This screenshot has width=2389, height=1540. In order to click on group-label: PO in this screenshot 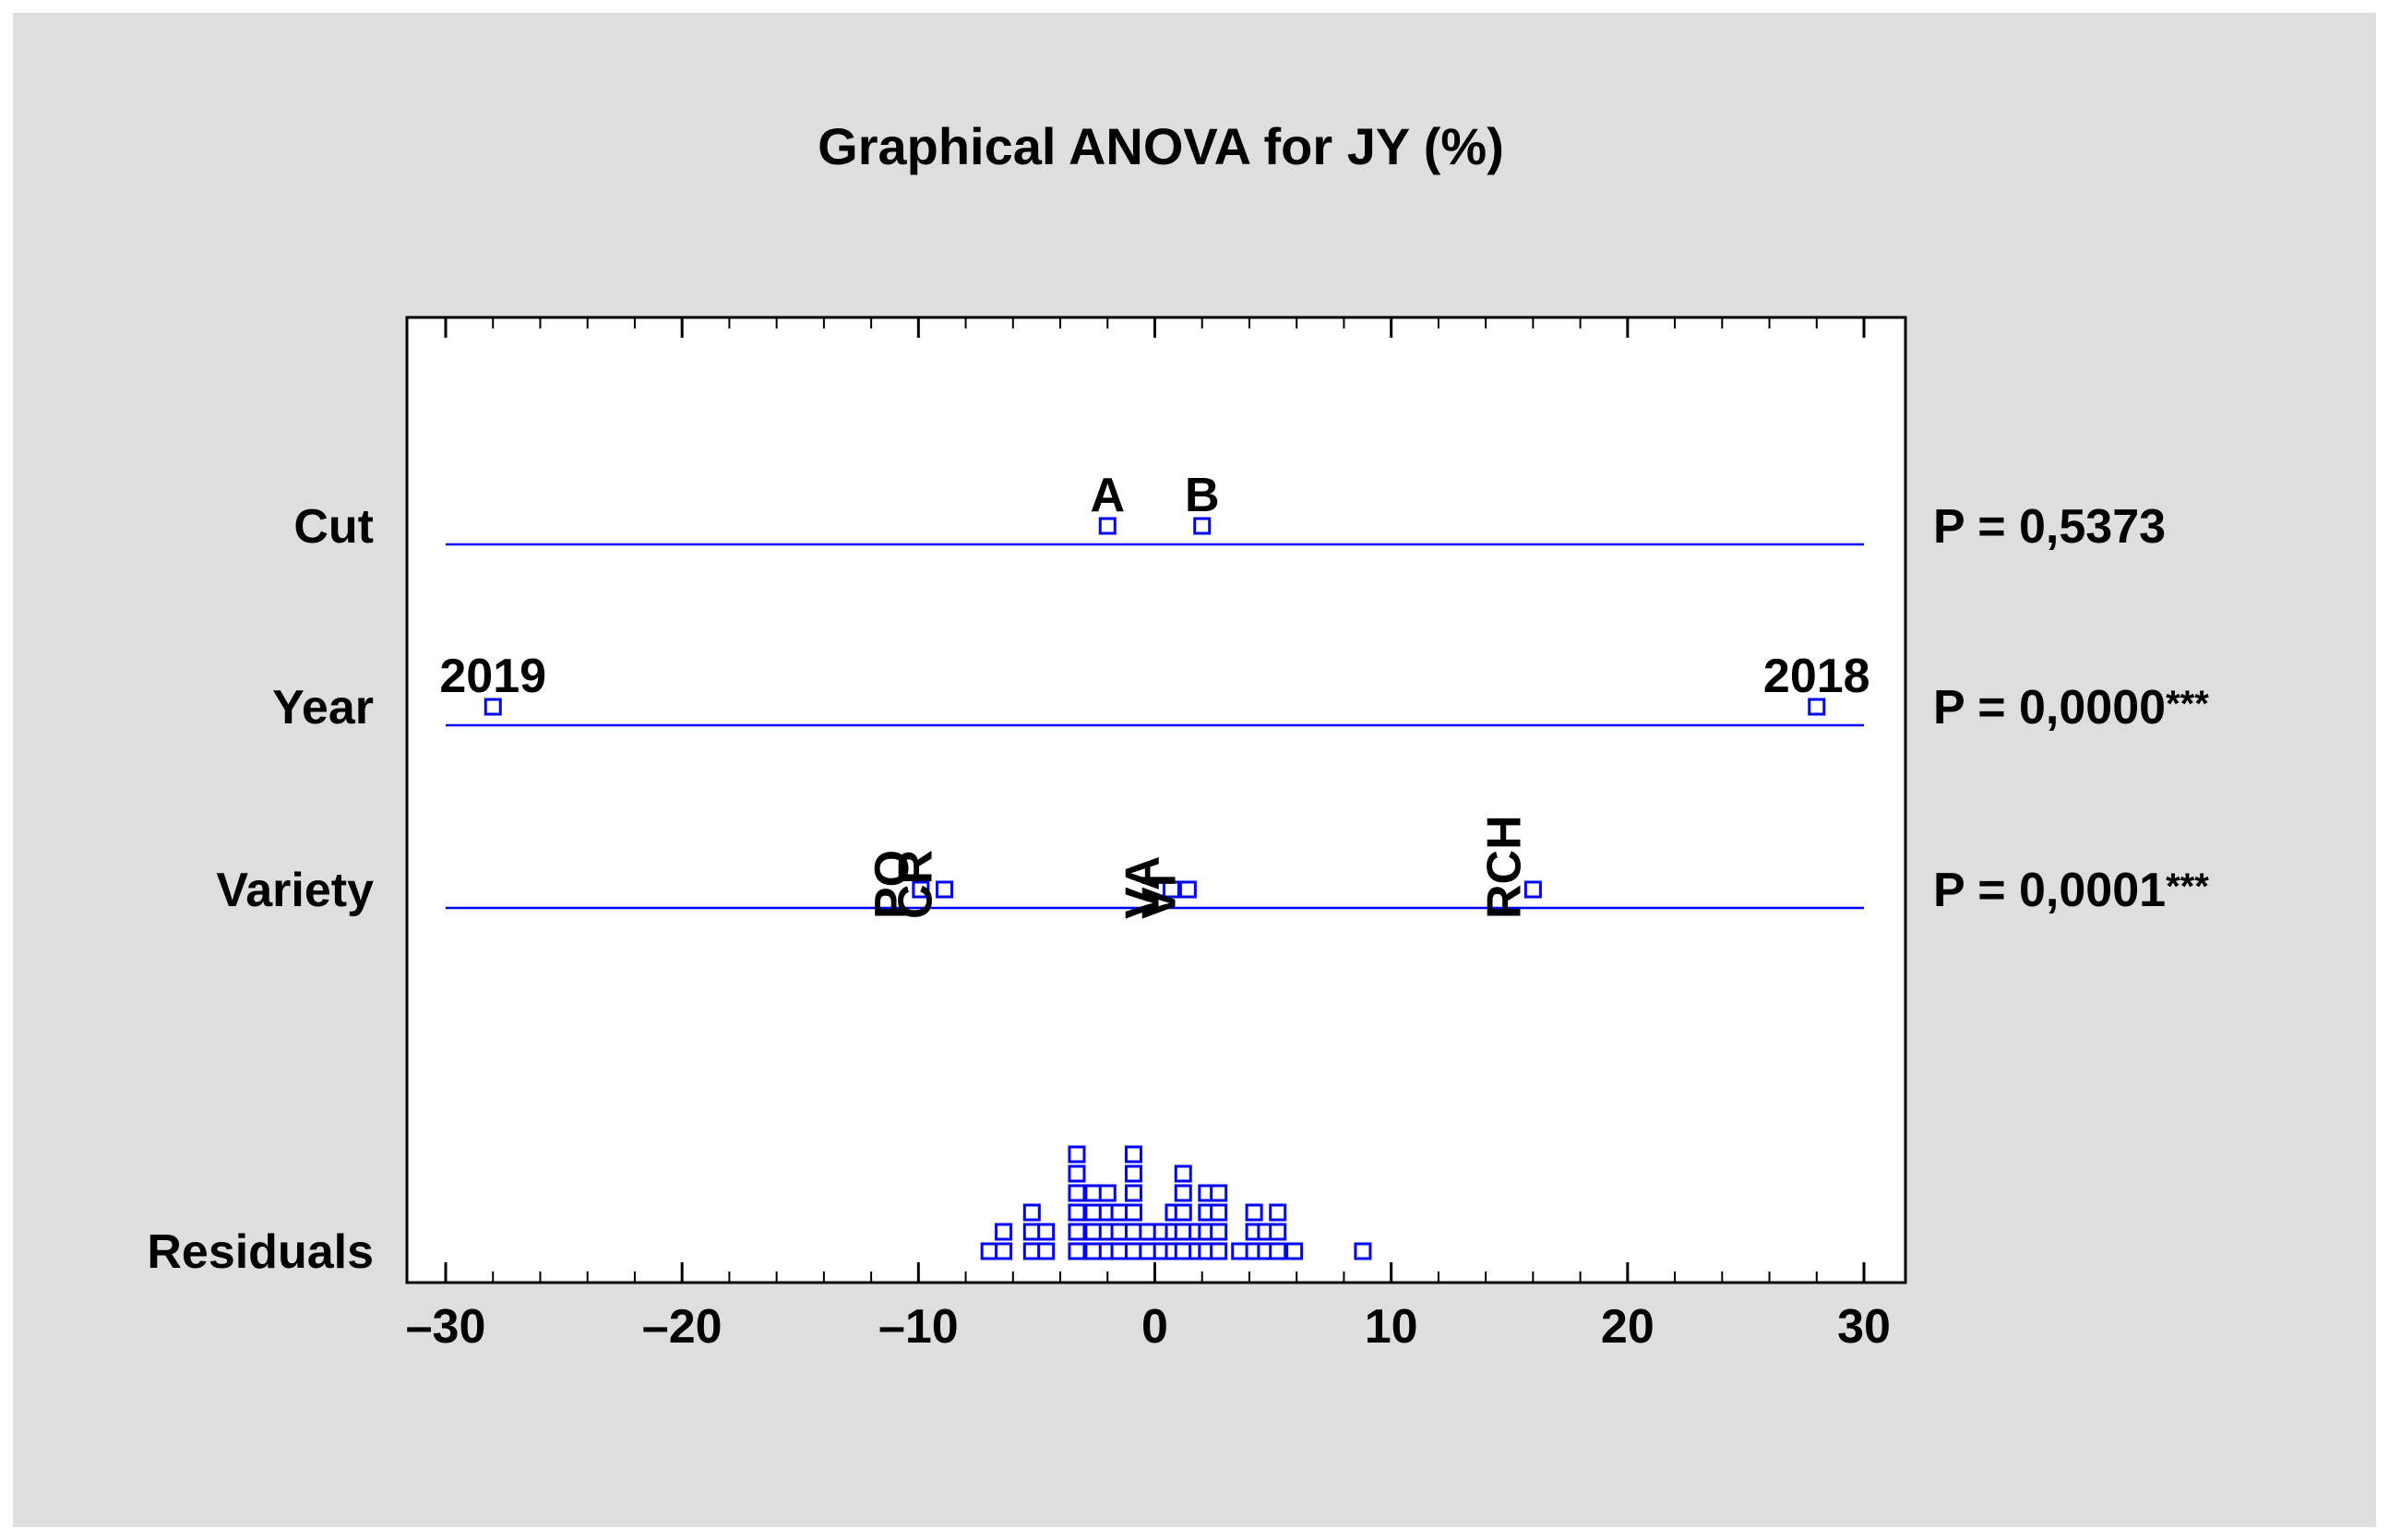, I will do `click(892, 884)`.